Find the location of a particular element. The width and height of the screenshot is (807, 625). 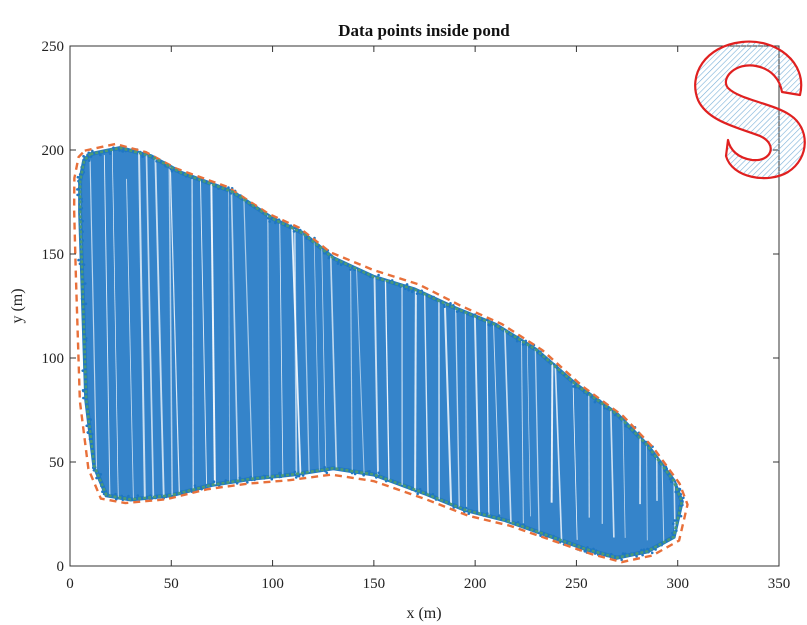

x-tick-label: 200 is located at coordinates (475, 584).